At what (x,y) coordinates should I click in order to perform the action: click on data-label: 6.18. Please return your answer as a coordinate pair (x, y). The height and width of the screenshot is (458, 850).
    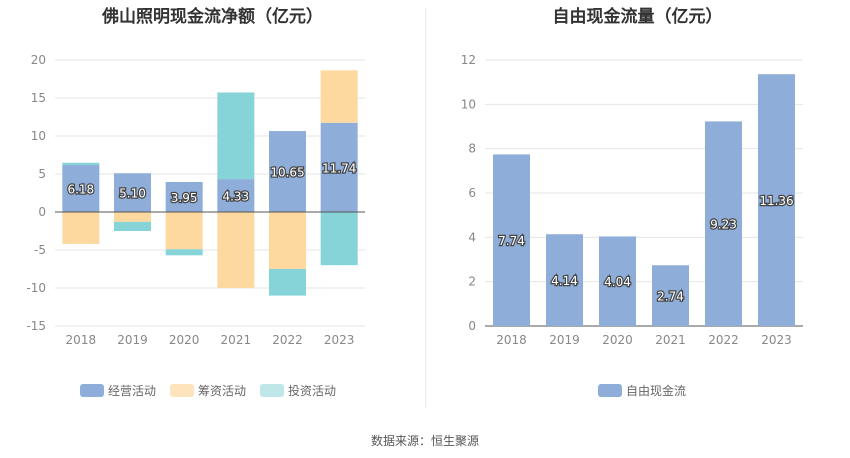
    Looking at the image, I should click on (80, 190).